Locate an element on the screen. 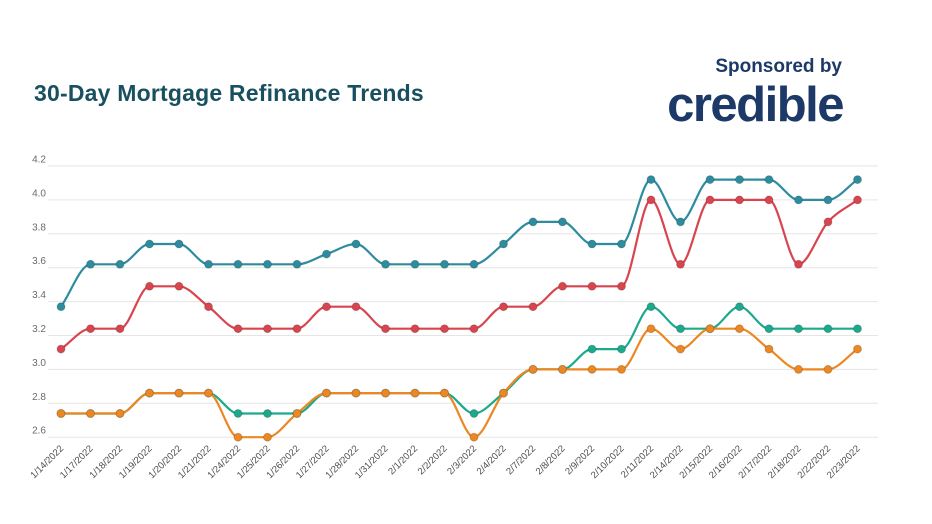 The image size is (932, 524). x-tick-label: 2/4/2022 is located at coordinates (492, 460).